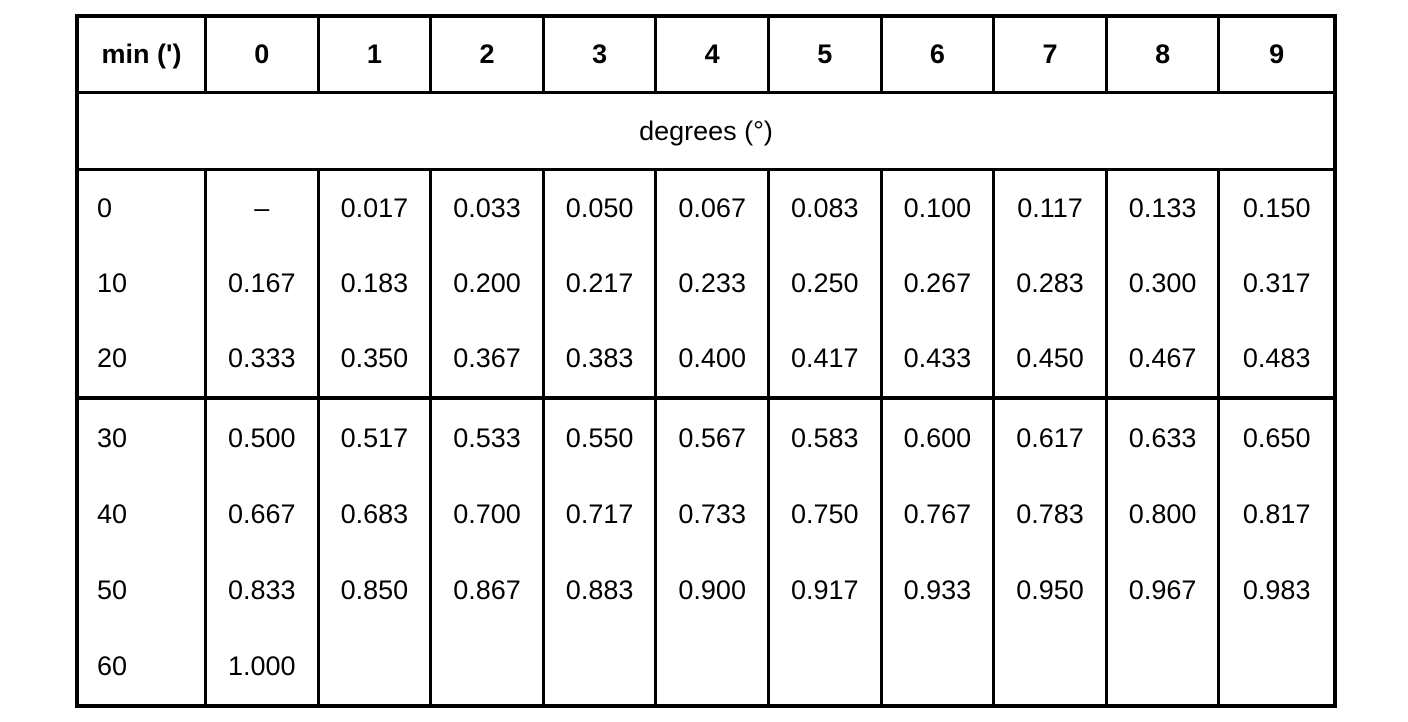  I want to click on value-cell: 0.500, so click(263, 438).